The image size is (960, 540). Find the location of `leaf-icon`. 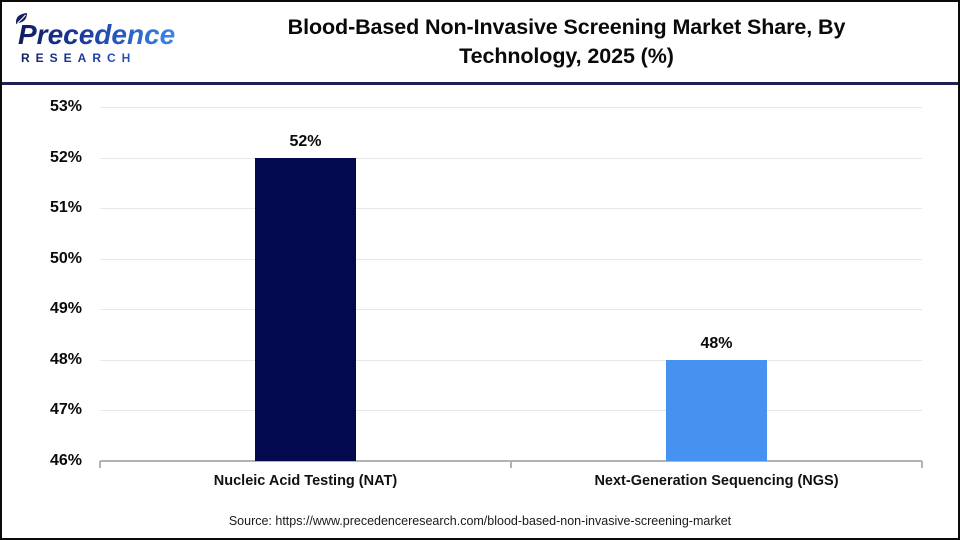

leaf-icon is located at coordinates (21, 18).